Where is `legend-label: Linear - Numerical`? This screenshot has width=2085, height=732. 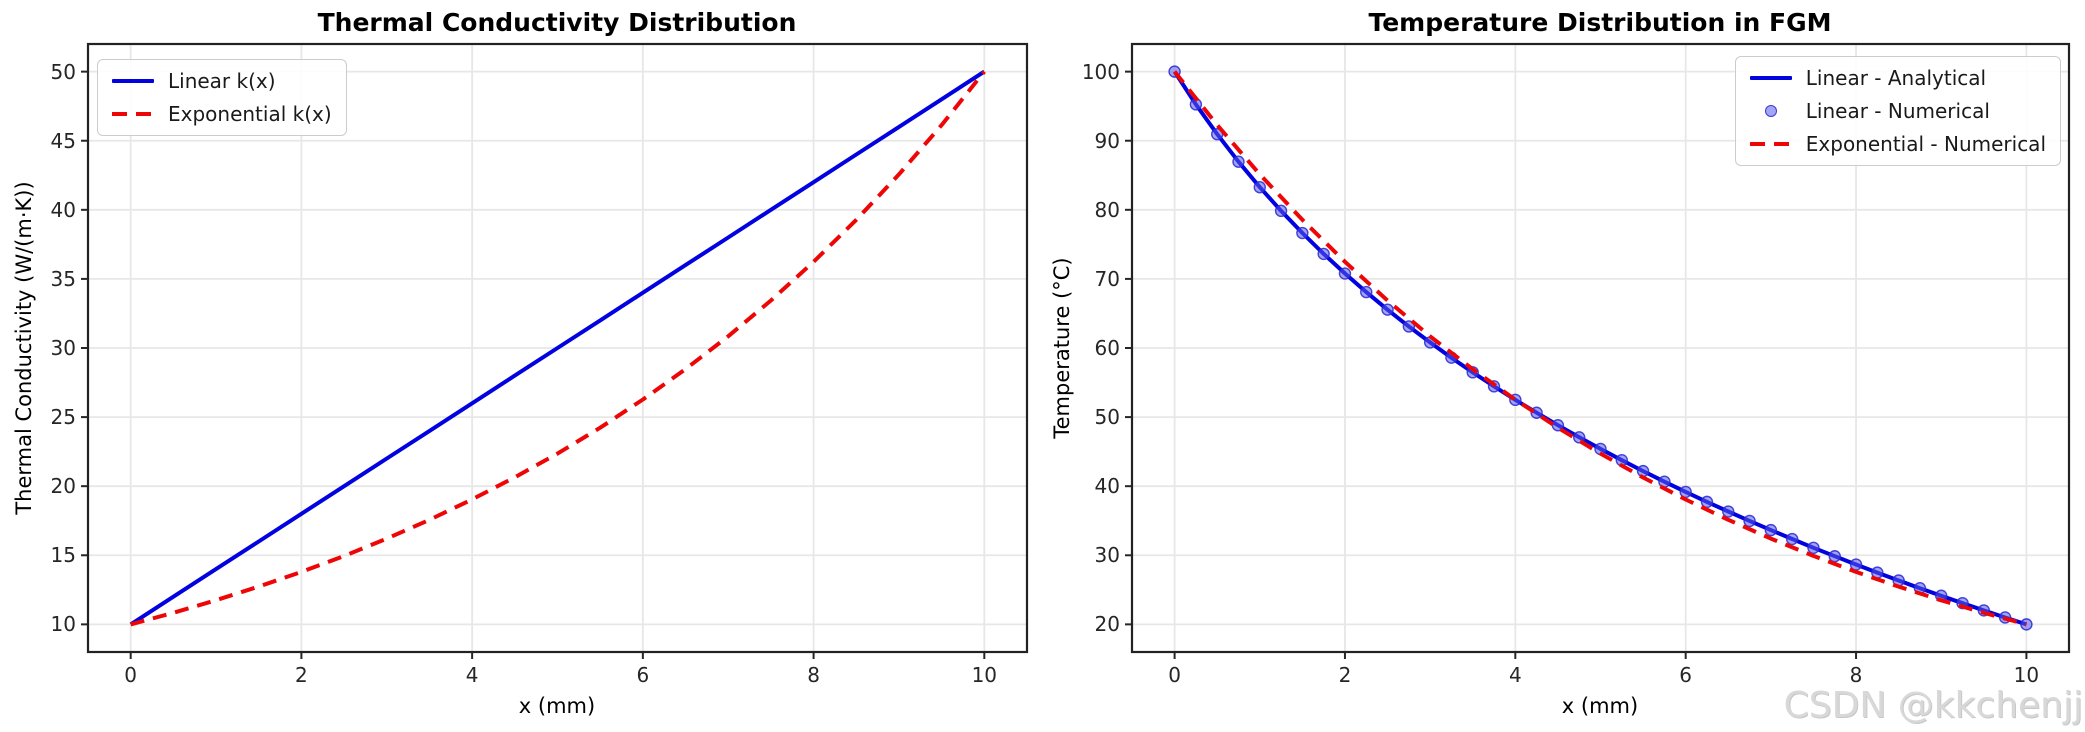 legend-label: Linear - Numerical is located at coordinates (1897, 111).